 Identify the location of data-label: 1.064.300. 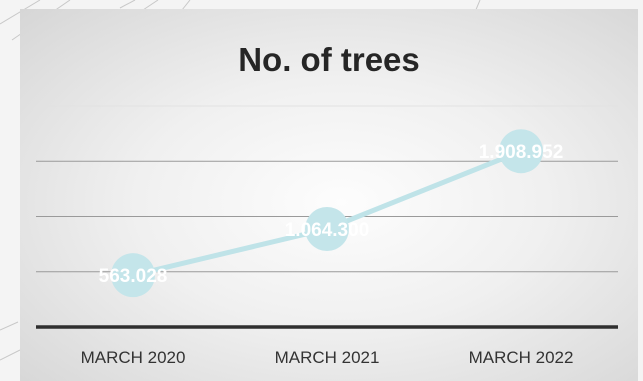
(327, 230).